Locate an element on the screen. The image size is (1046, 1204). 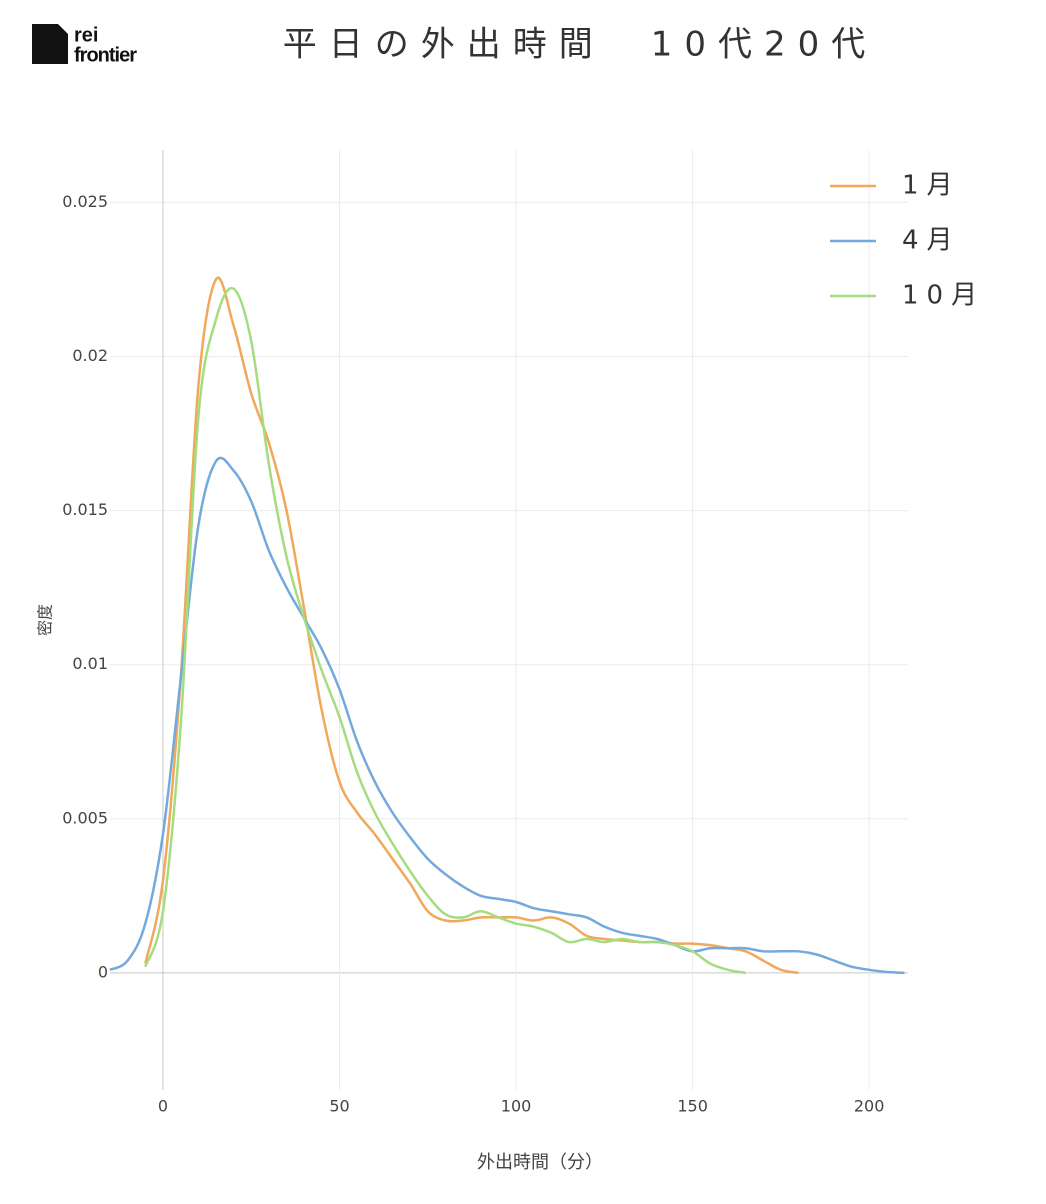
logo-mark is located at coordinates (50, 44).